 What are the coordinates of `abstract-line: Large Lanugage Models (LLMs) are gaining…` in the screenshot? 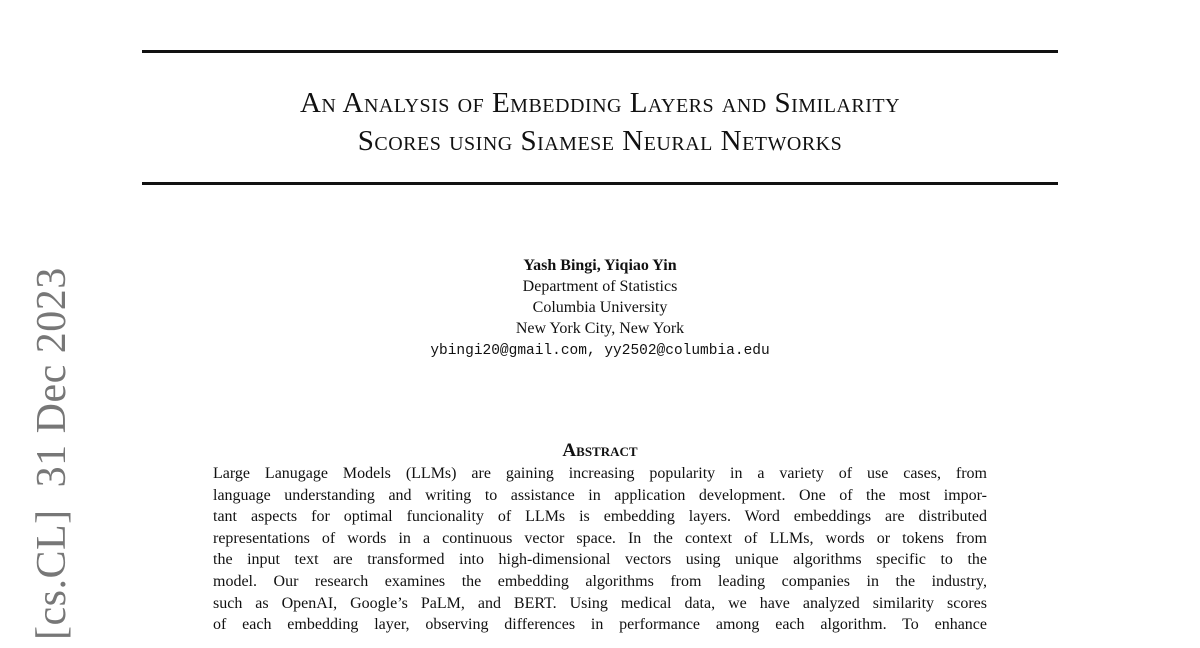 It's located at (600, 473).